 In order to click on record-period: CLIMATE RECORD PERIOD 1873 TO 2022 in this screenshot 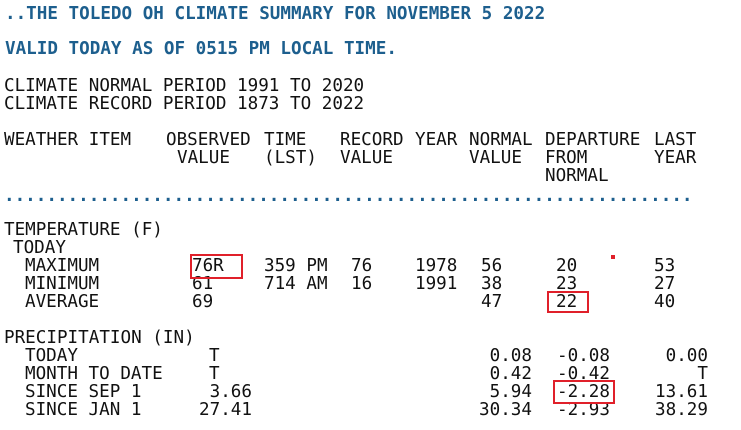, I will do `click(184, 104)`.